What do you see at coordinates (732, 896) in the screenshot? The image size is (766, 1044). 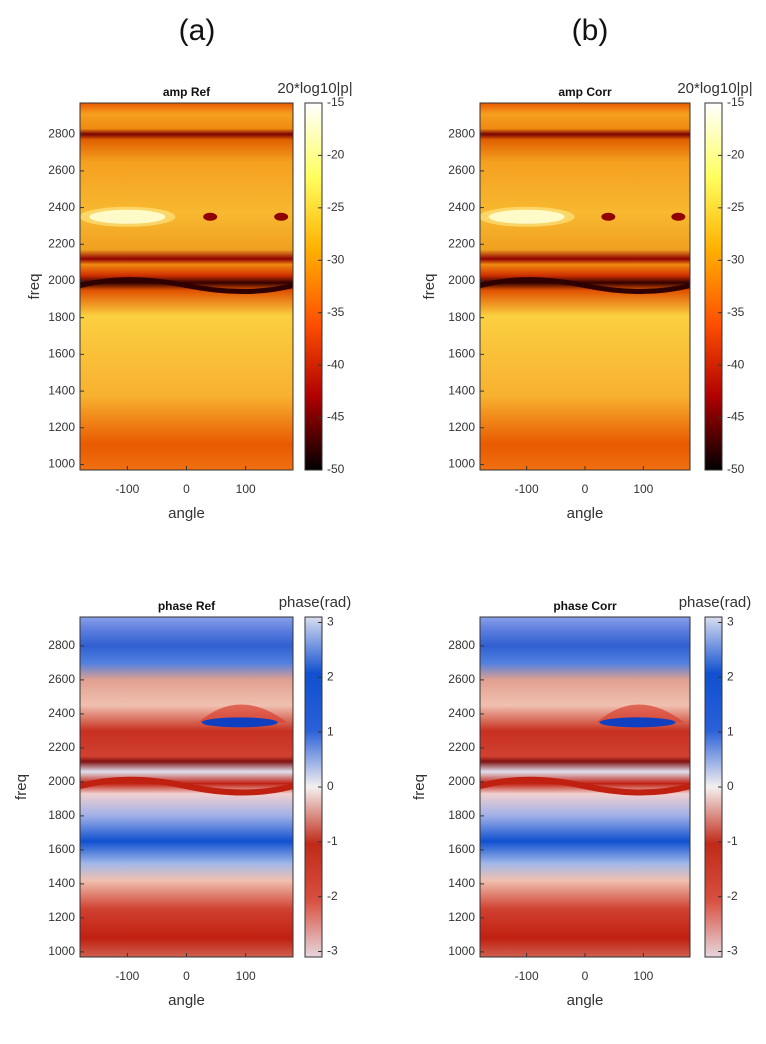 I see `colorbar-tick-label: -2` at bounding box center [732, 896].